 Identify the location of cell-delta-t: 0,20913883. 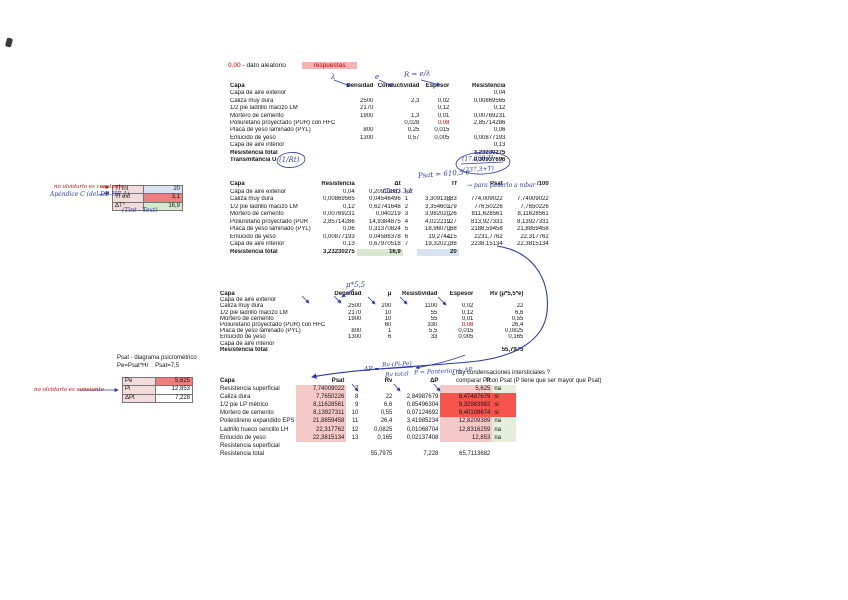
(385, 191).